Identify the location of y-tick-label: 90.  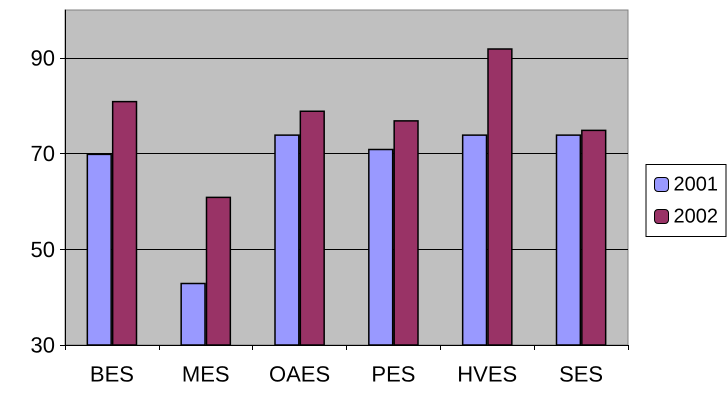
(42, 57).